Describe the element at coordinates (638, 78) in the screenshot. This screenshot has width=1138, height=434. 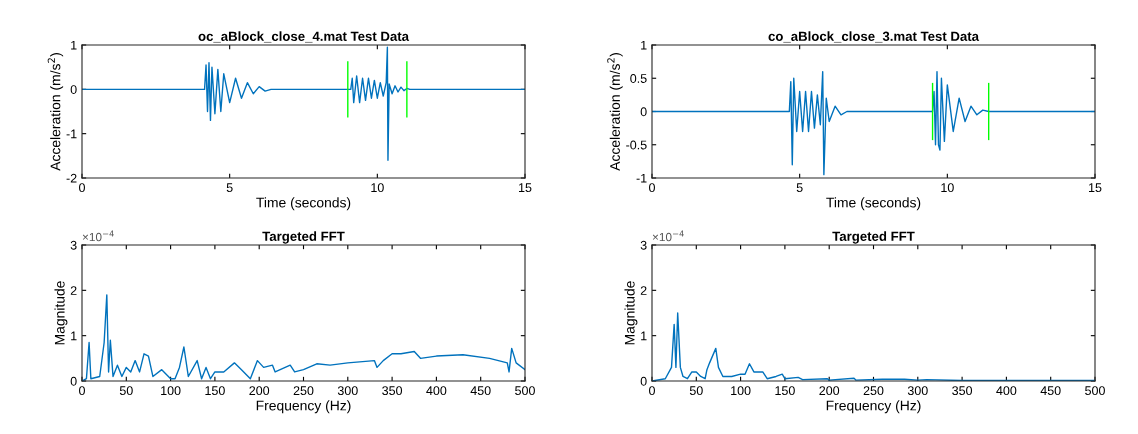
I see `y-tick-label: 0.5` at that location.